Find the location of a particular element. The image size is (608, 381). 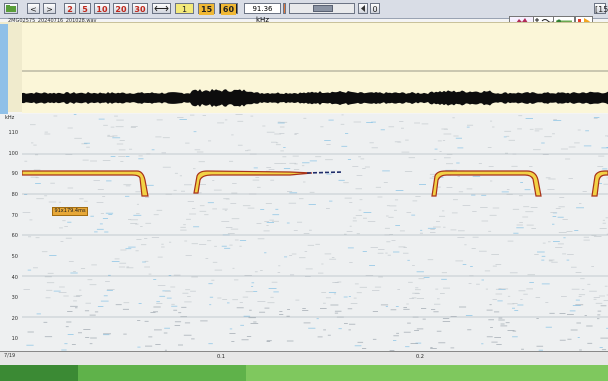

time-20-button: 20 is located at coordinates (121, 8).